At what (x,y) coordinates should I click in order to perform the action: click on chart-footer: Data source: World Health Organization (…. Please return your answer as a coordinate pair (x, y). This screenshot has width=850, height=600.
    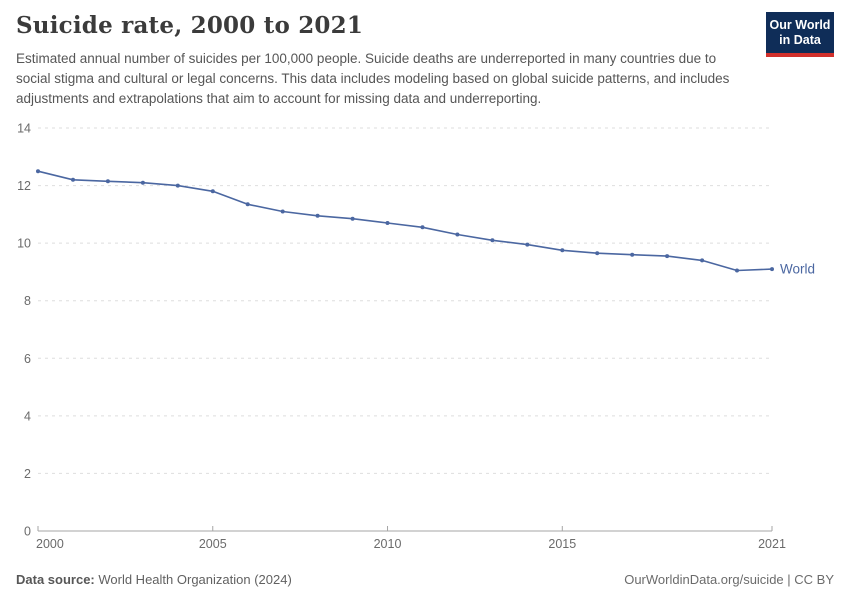
    Looking at the image, I should click on (425, 579).